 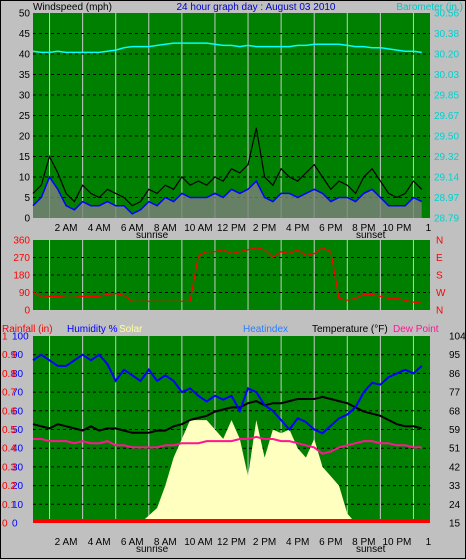 I want to click on barometer-tick: 30.56, so click(x=446, y=14).